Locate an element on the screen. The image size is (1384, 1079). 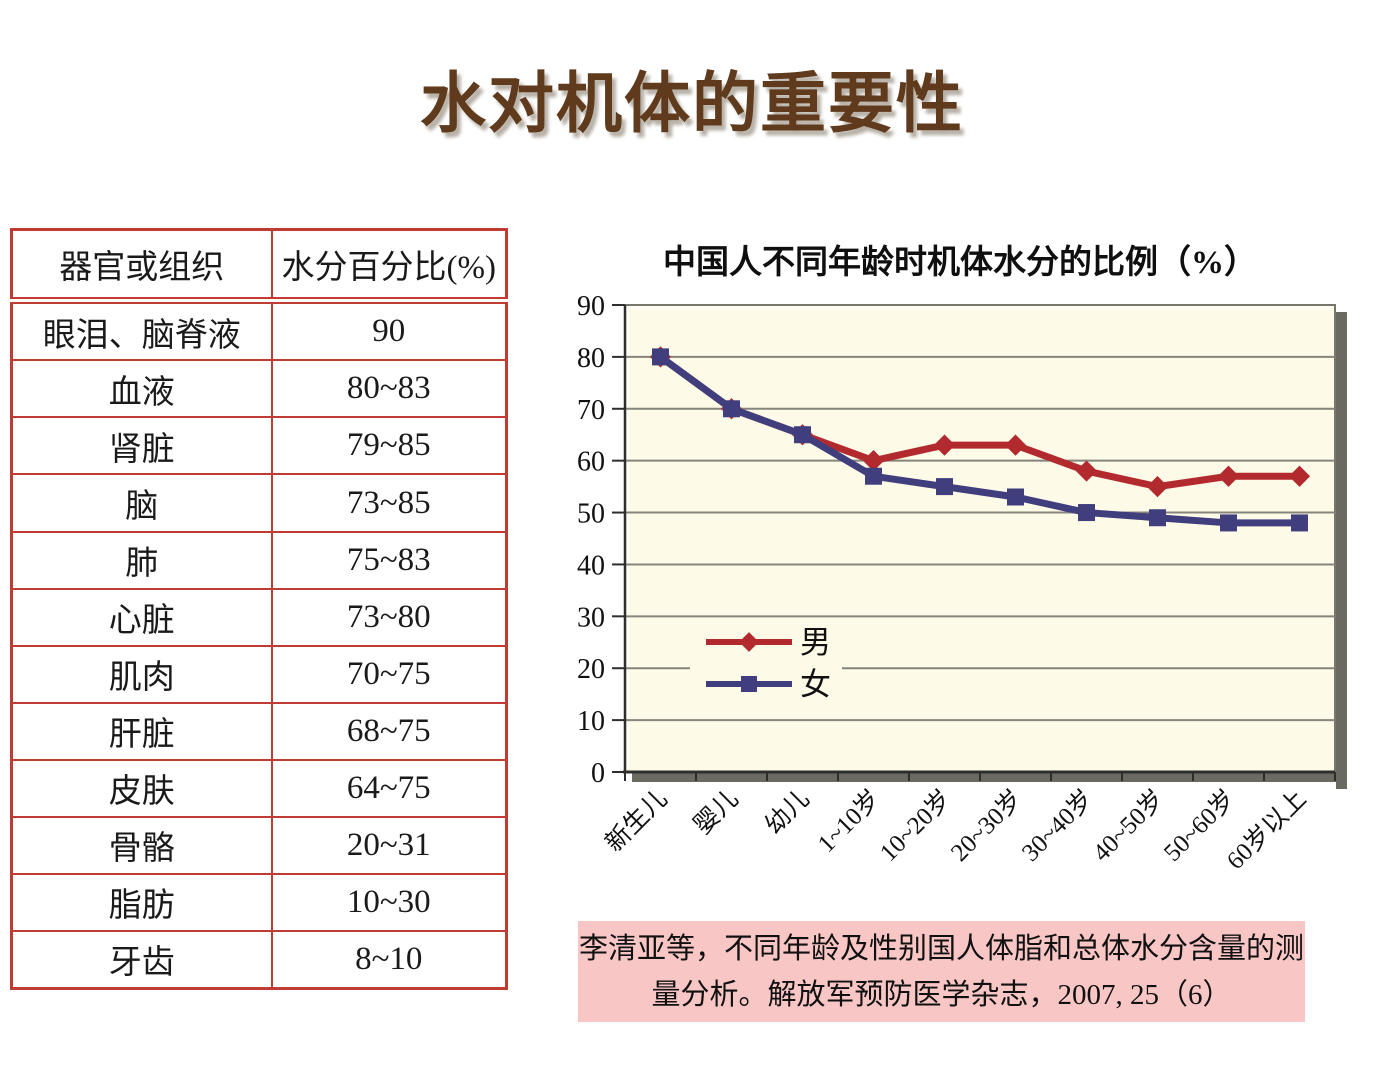
percent-cell: 10~30 is located at coordinates (389, 902).